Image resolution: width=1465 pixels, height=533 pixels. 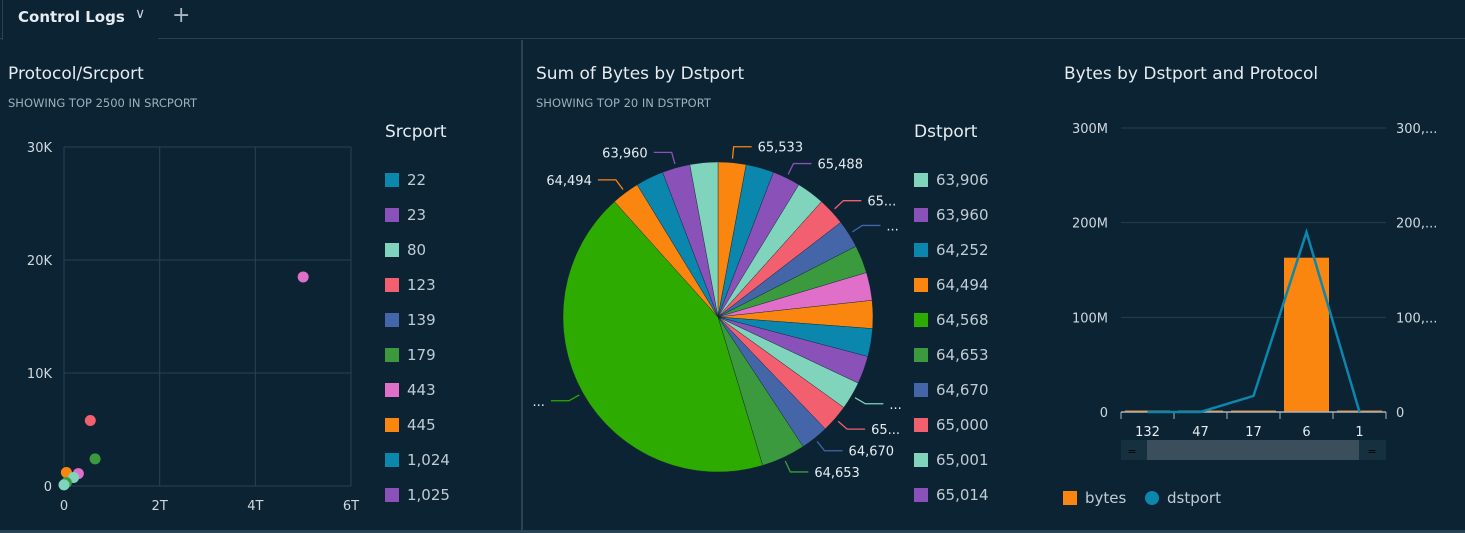 What do you see at coordinates (962, 390) in the screenshot?
I see `legend-label: 64,670` at bounding box center [962, 390].